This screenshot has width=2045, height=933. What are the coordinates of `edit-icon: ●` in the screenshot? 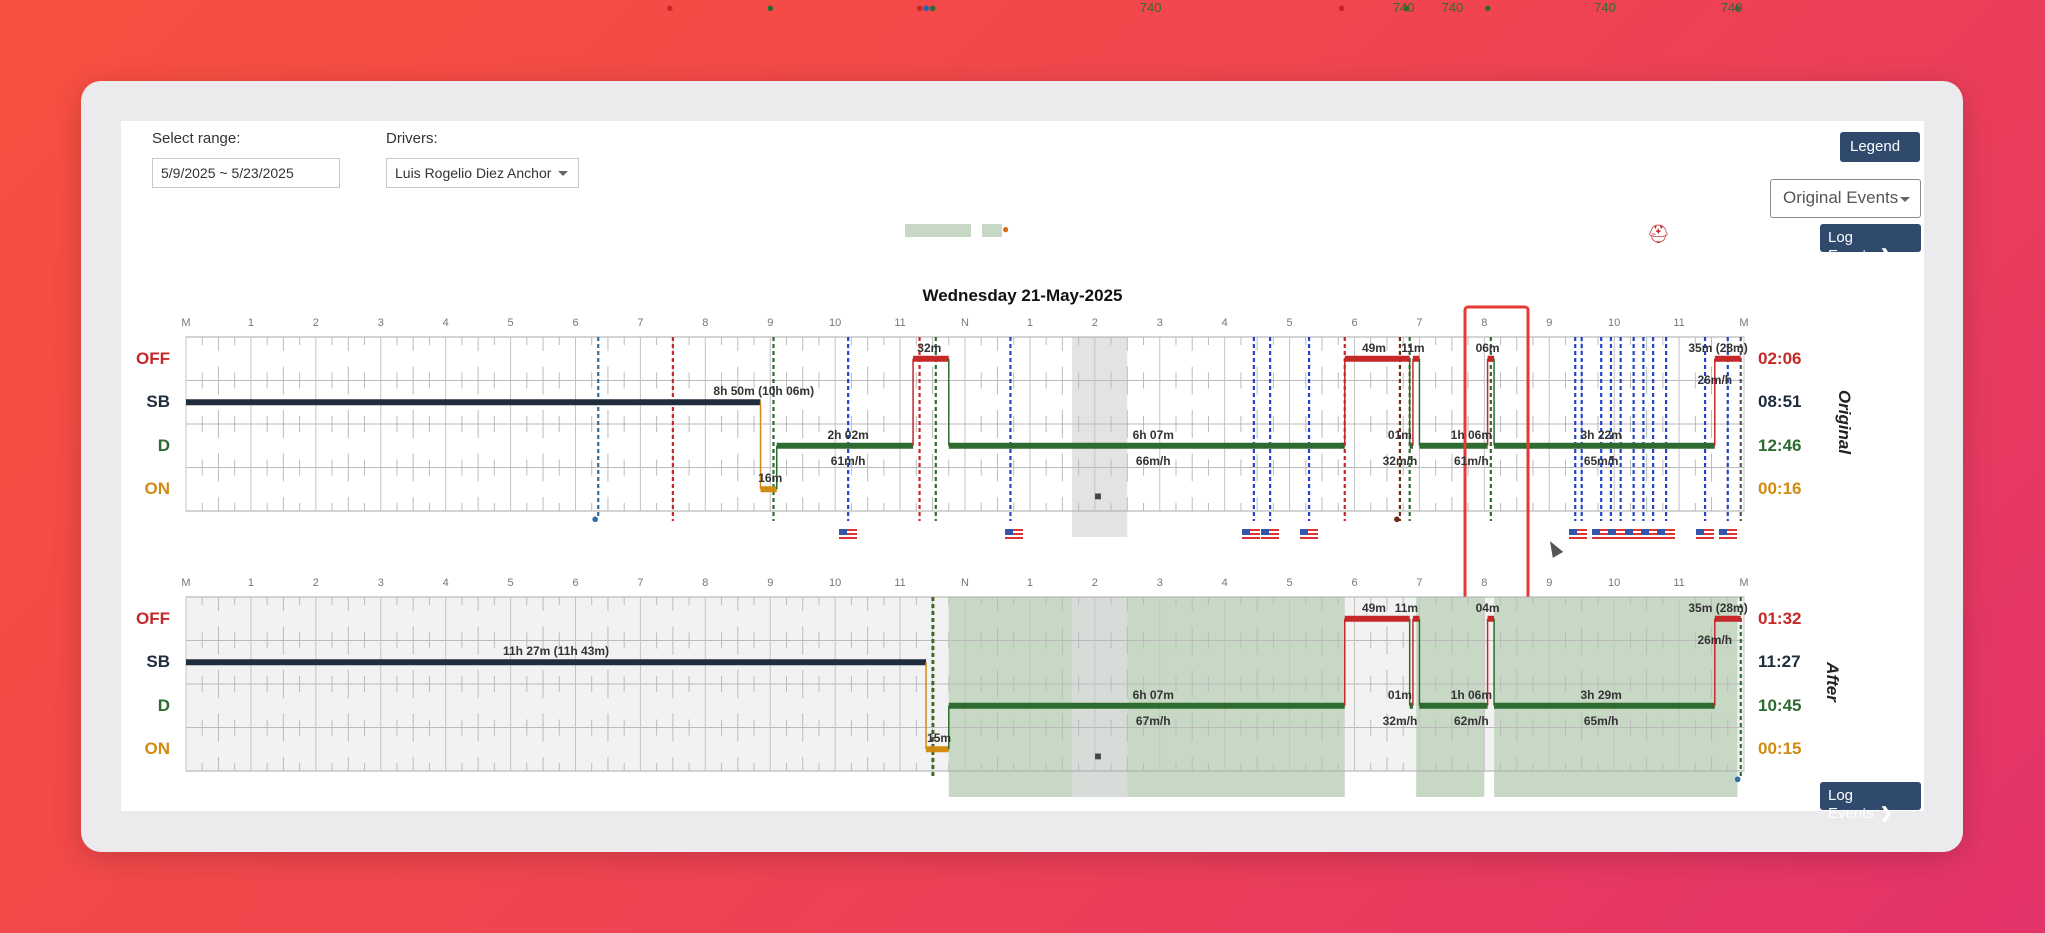 It's located at (1737, 7).